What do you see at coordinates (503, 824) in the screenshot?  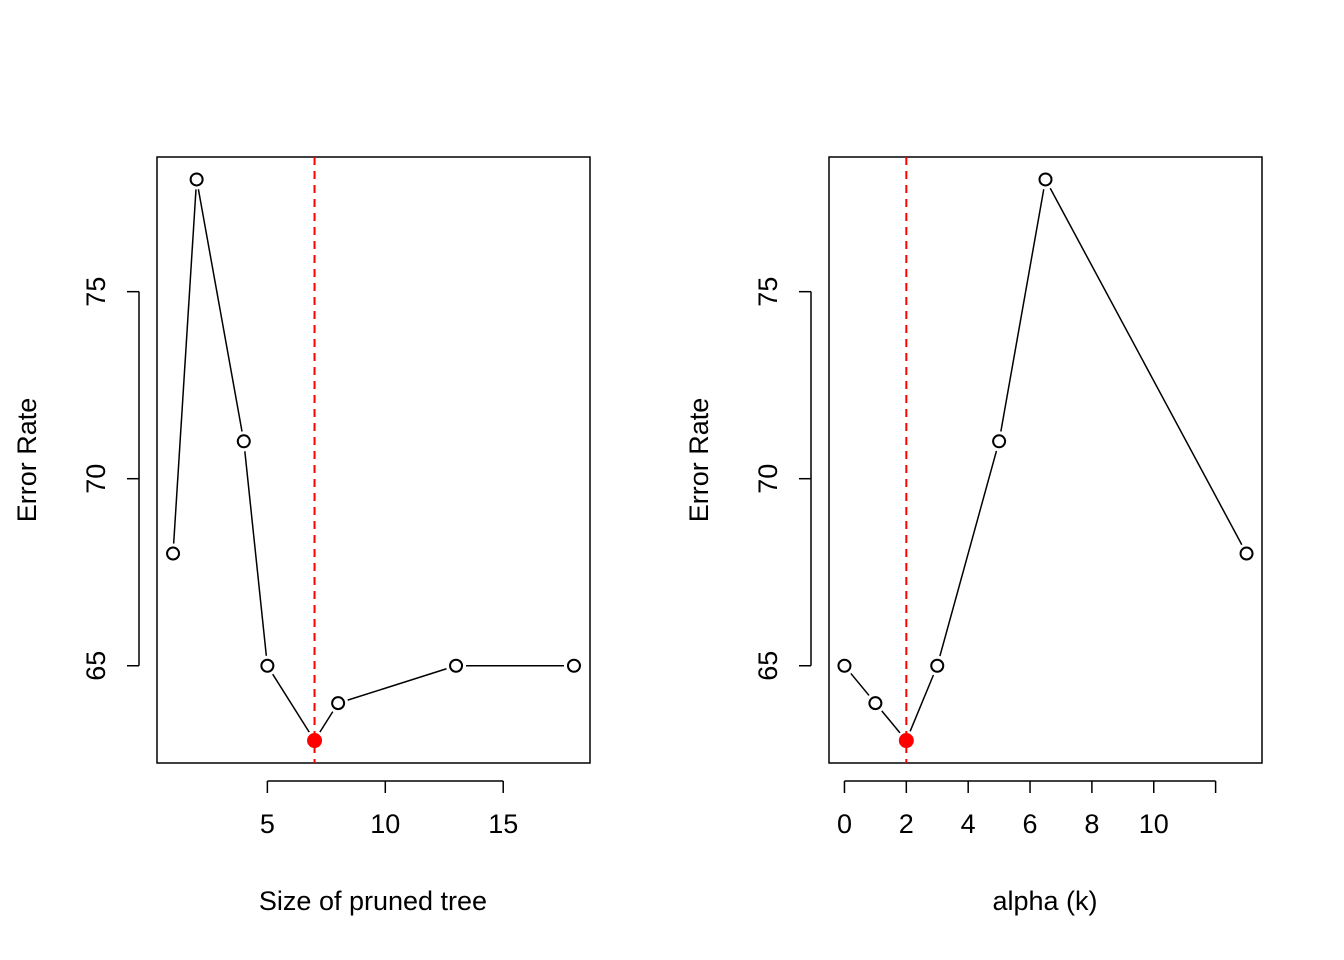 I see `x-tick-label: 15` at bounding box center [503, 824].